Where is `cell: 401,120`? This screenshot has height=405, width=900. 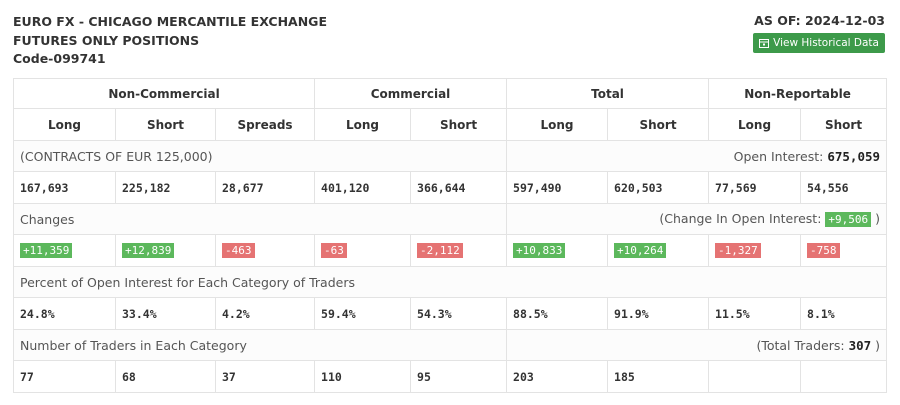 cell: 401,120 is located at coordinates (363, 187).